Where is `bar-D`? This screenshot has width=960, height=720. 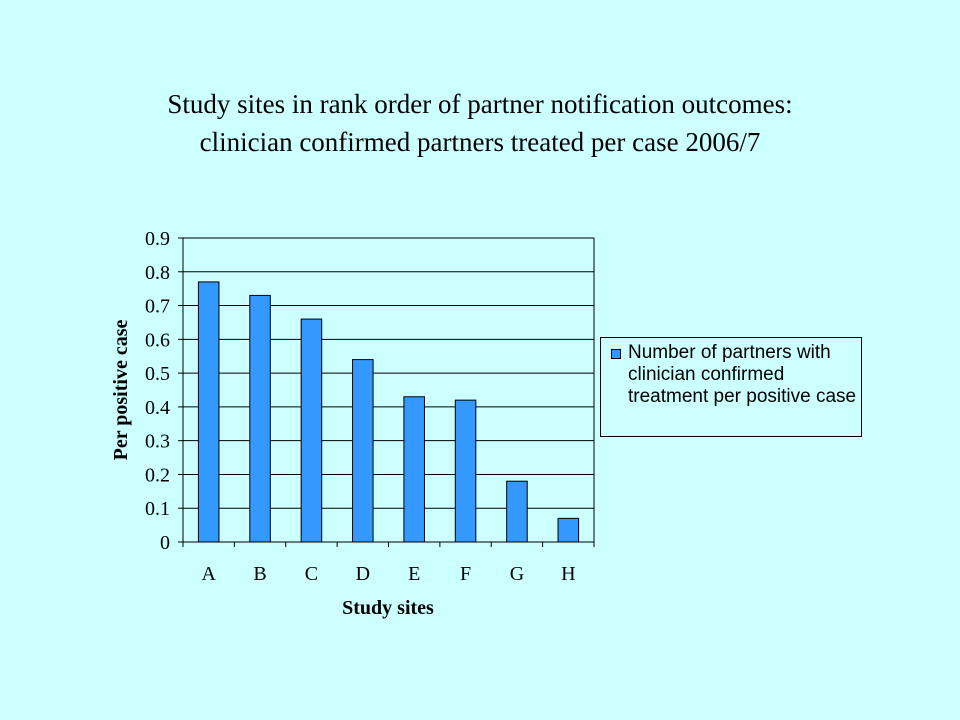 bar-D is located at coordinates (363, 451).